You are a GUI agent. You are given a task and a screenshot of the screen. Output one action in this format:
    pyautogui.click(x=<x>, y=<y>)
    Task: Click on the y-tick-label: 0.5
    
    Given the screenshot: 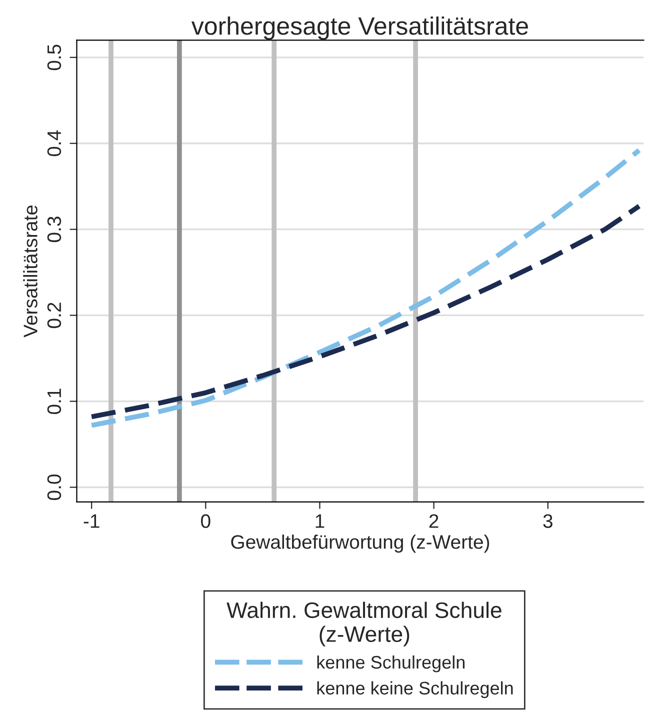 What is the action you would take?
    pyautogui.click(x=54, y=57)
    